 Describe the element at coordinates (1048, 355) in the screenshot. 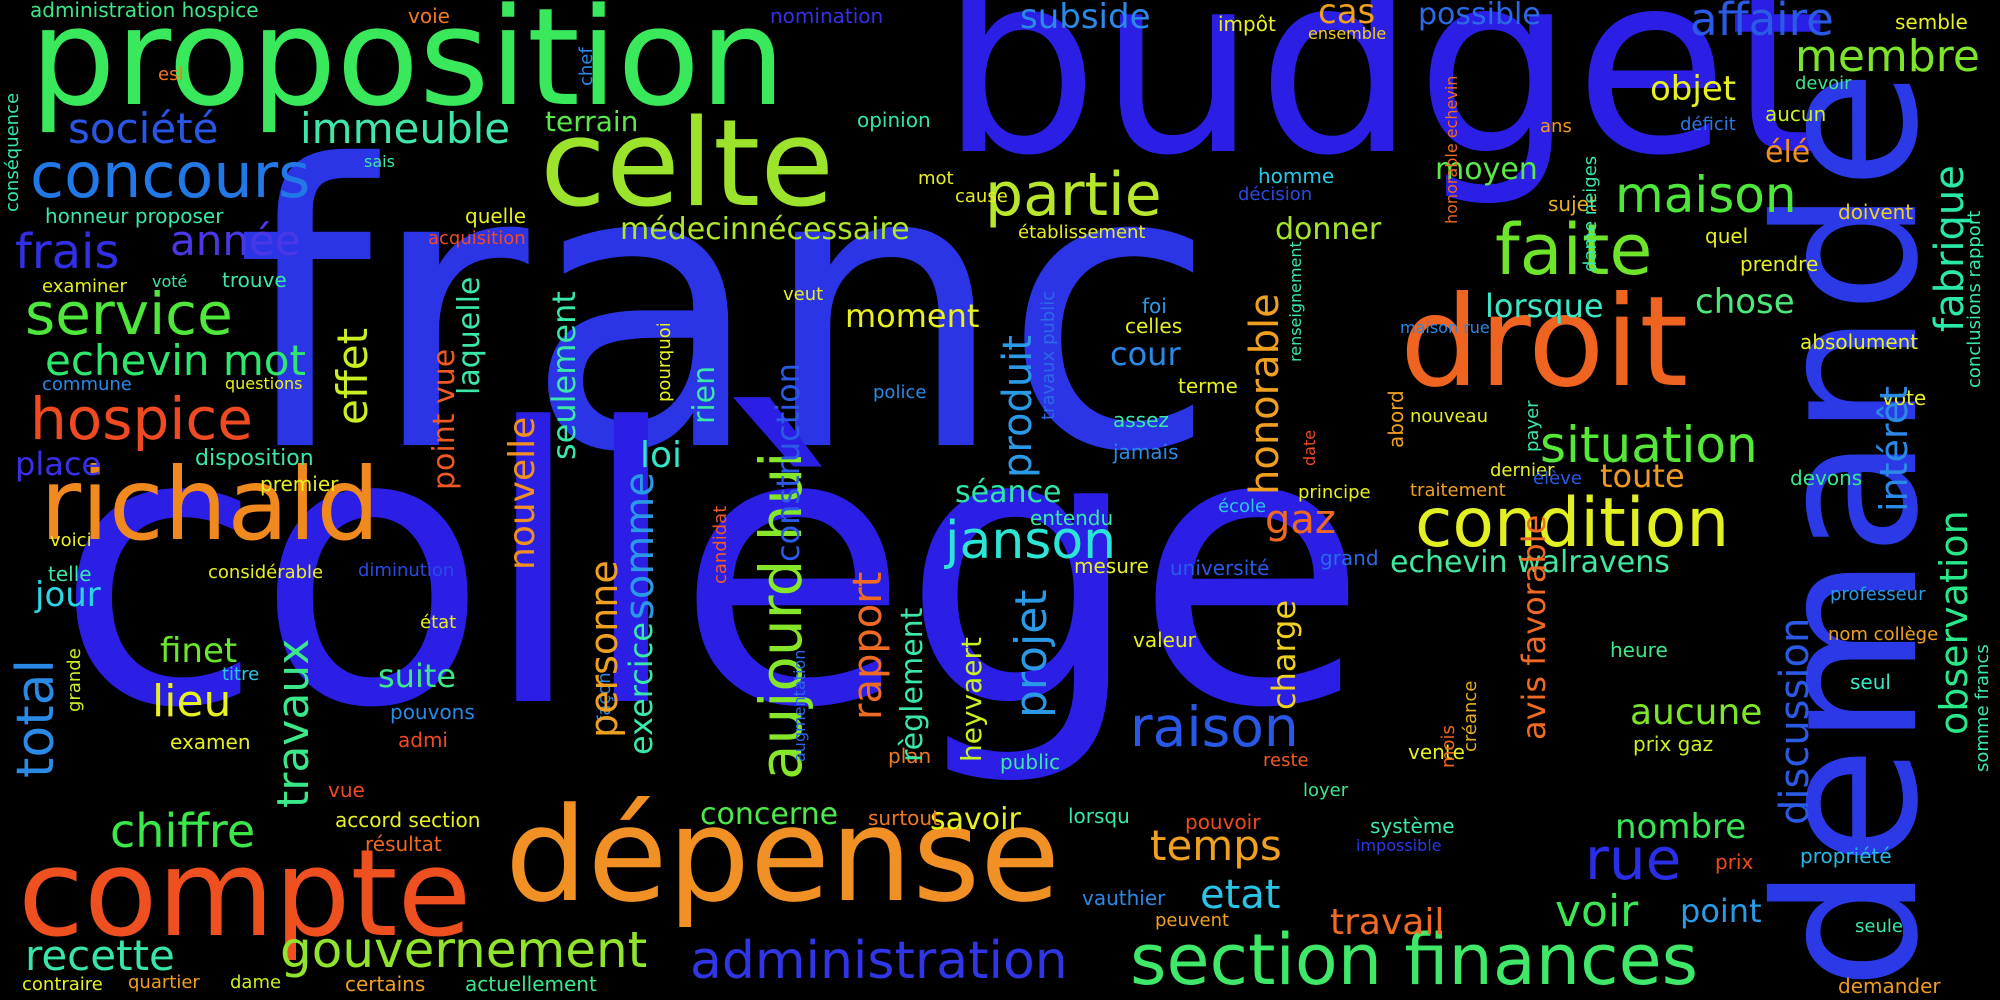

I see `word-travaux-public: travaux public` at that location.